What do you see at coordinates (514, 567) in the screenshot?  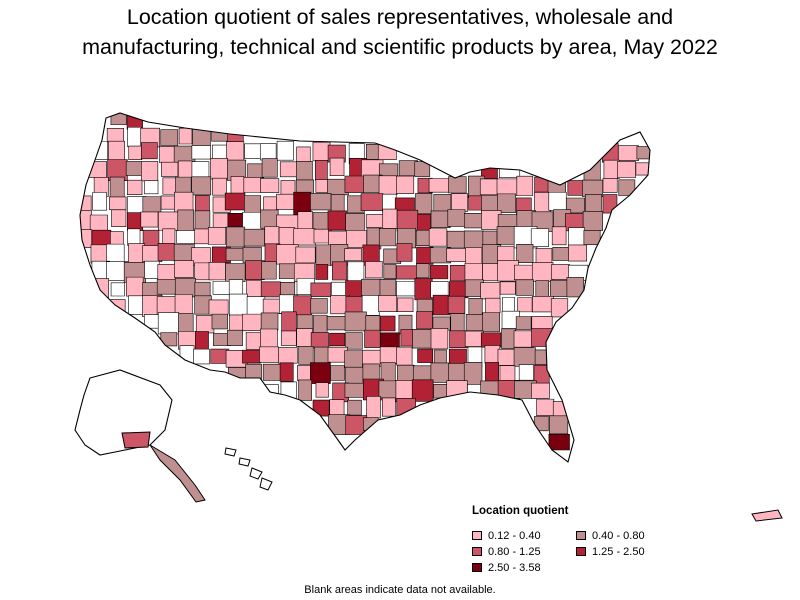 I see `legend-label-5: 2.50 - 3.58` at bounding box center [514, 567].